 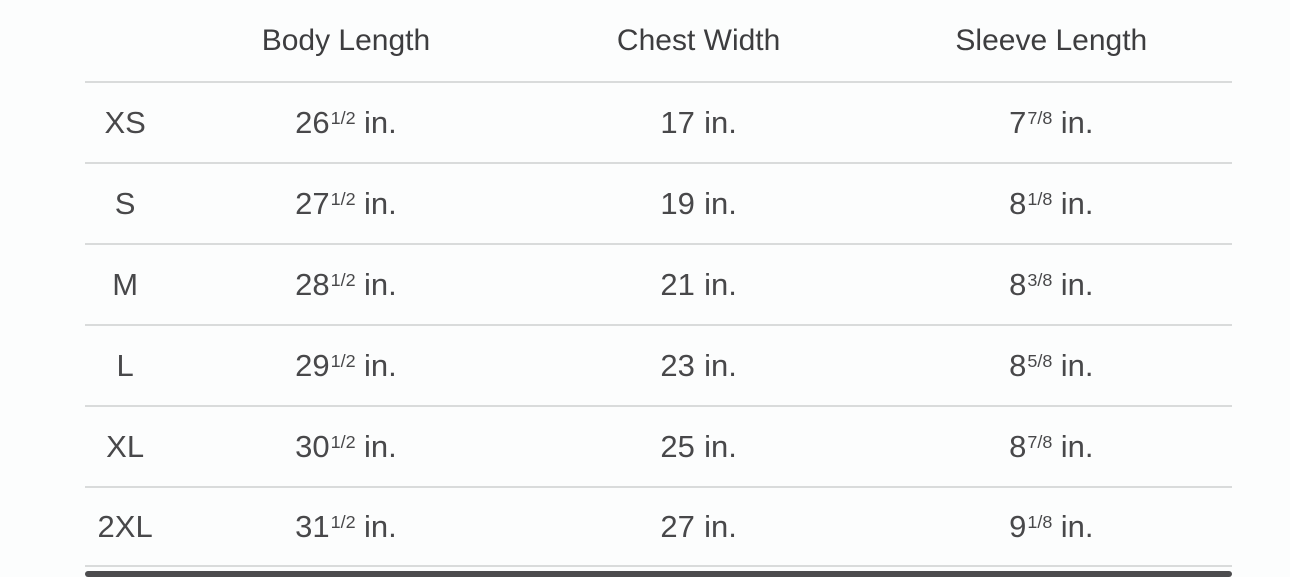 What do you see at coordinates (658, 526) in the screenshot?
I see `table-row-2xl: 2XL 311/2 in. 27 in. 91/8 in.` at bounding box center [658, 526].